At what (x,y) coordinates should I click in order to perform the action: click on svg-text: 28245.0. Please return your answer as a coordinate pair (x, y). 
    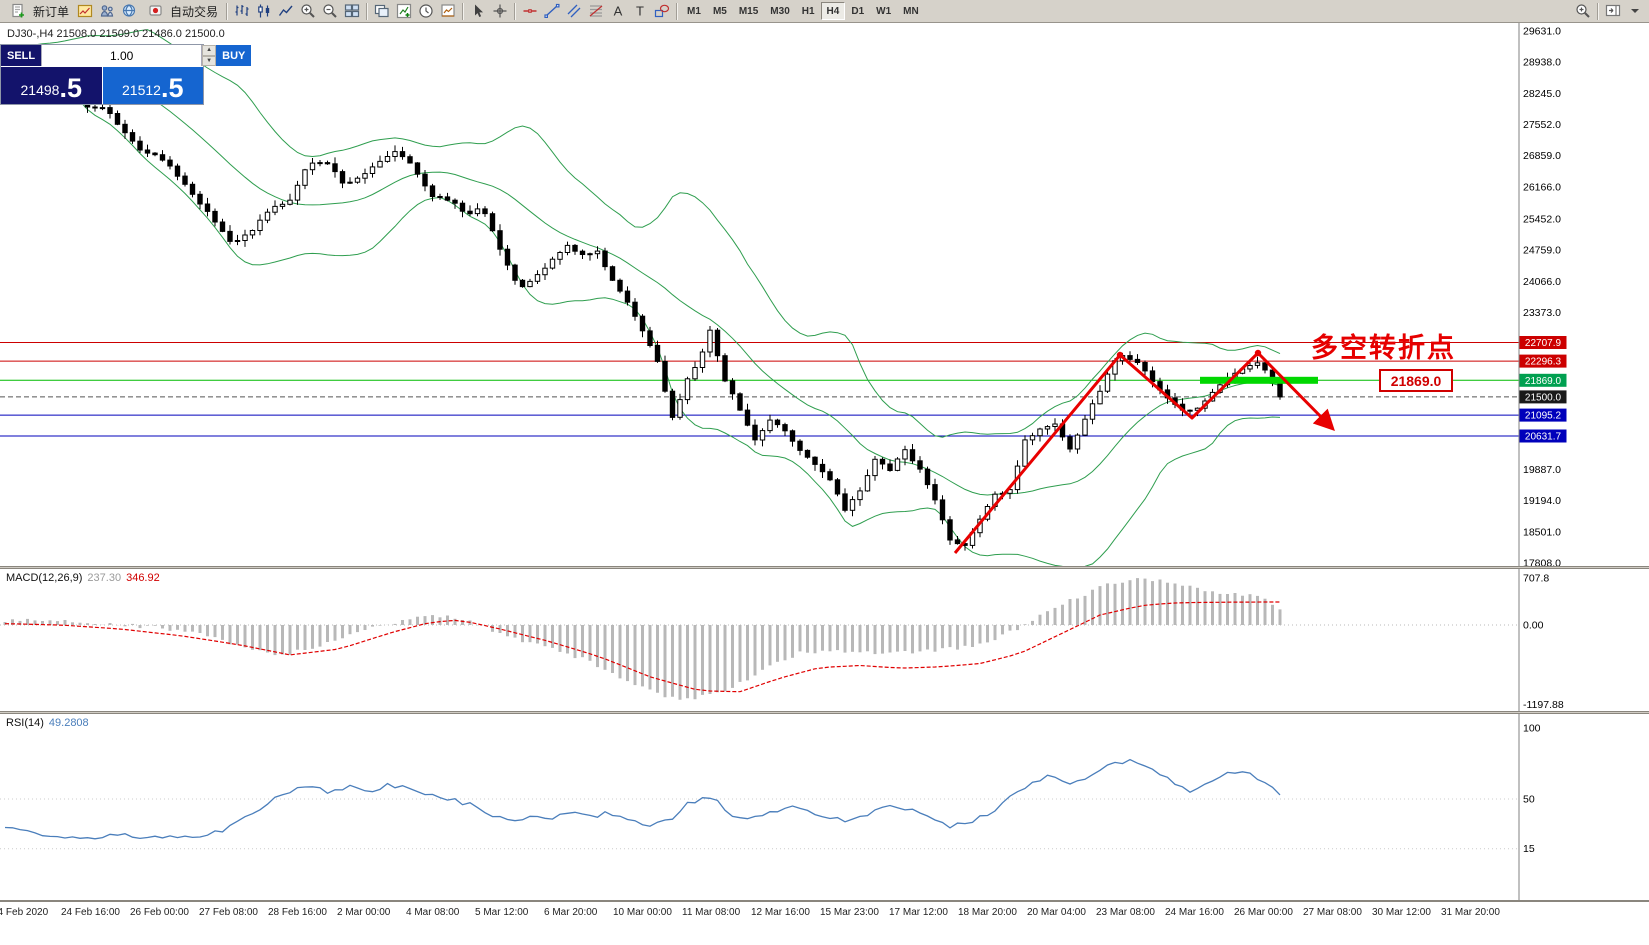
    Looking at the image, I should click on (1542, 94).